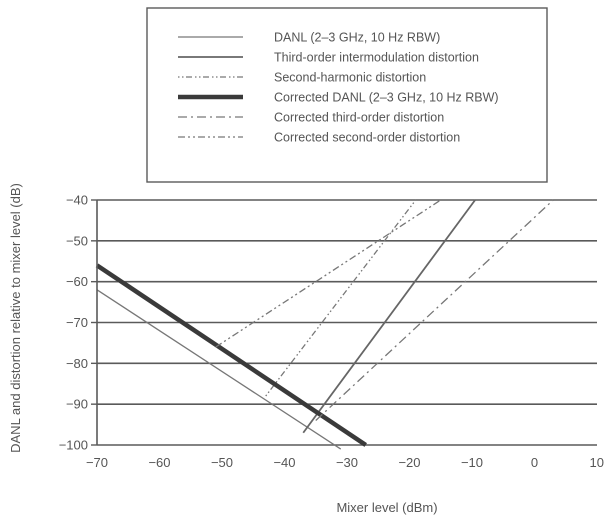 This screenshot has height=519, width=606. I want to click on legend-label-2: Third-order intermodulation distortion, so click(376, 58).